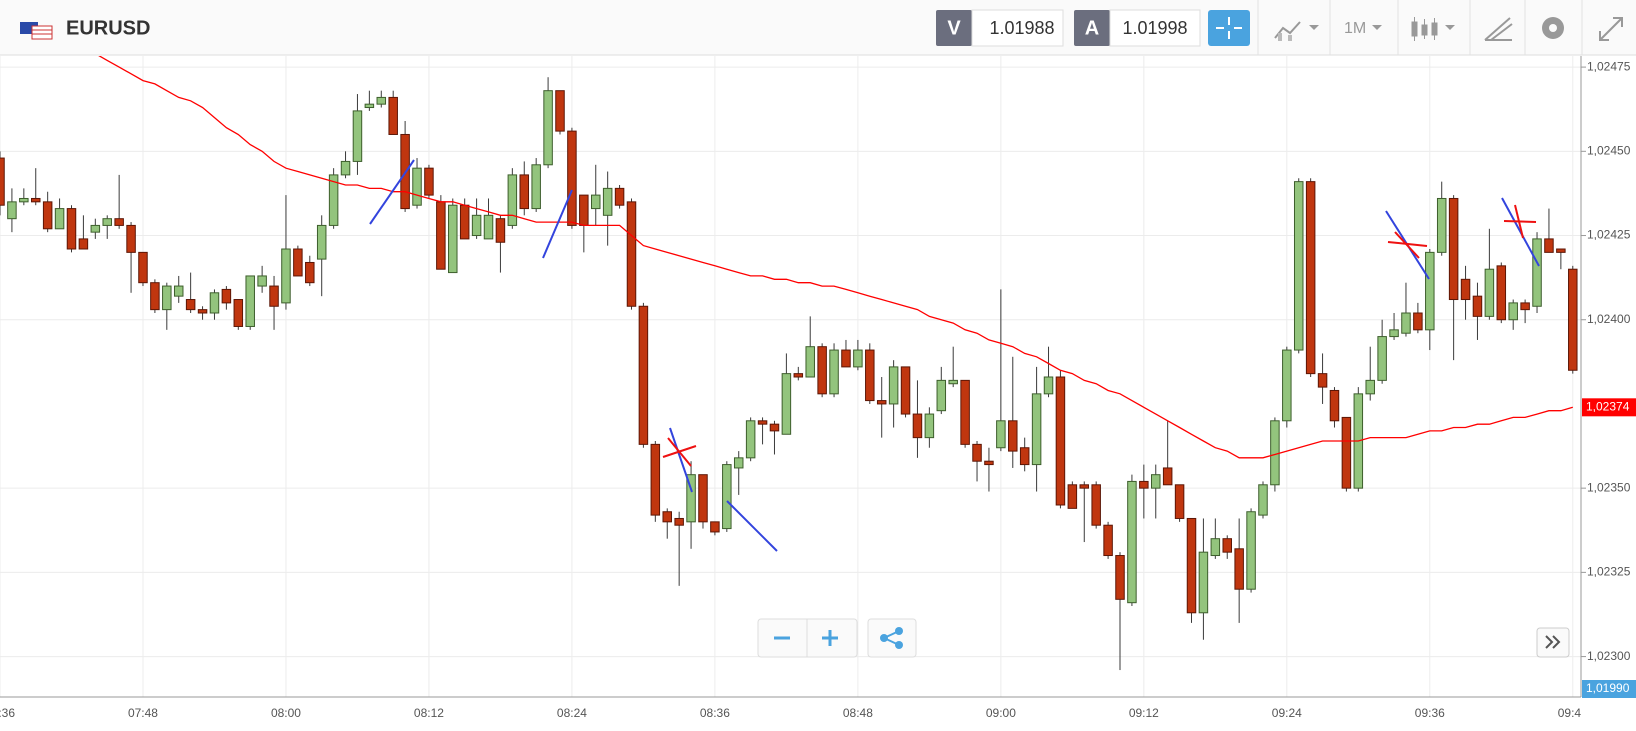 The image size is (1636, 731). I want to click on price-tag-label: 1,01990, so click(1608, 688).